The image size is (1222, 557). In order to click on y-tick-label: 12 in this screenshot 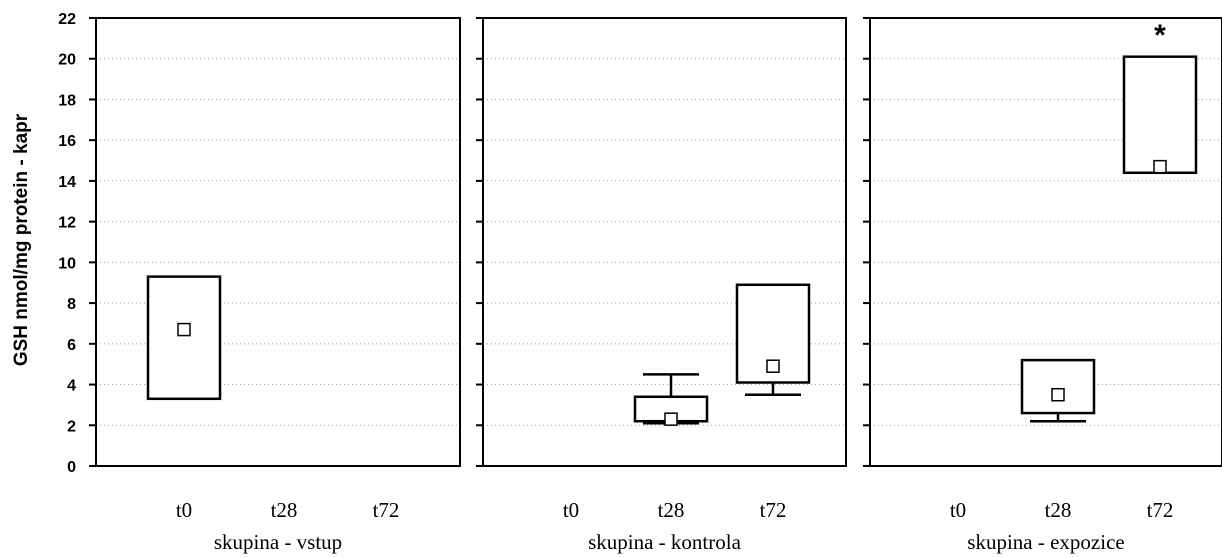, I will do `click(67, 223)`.